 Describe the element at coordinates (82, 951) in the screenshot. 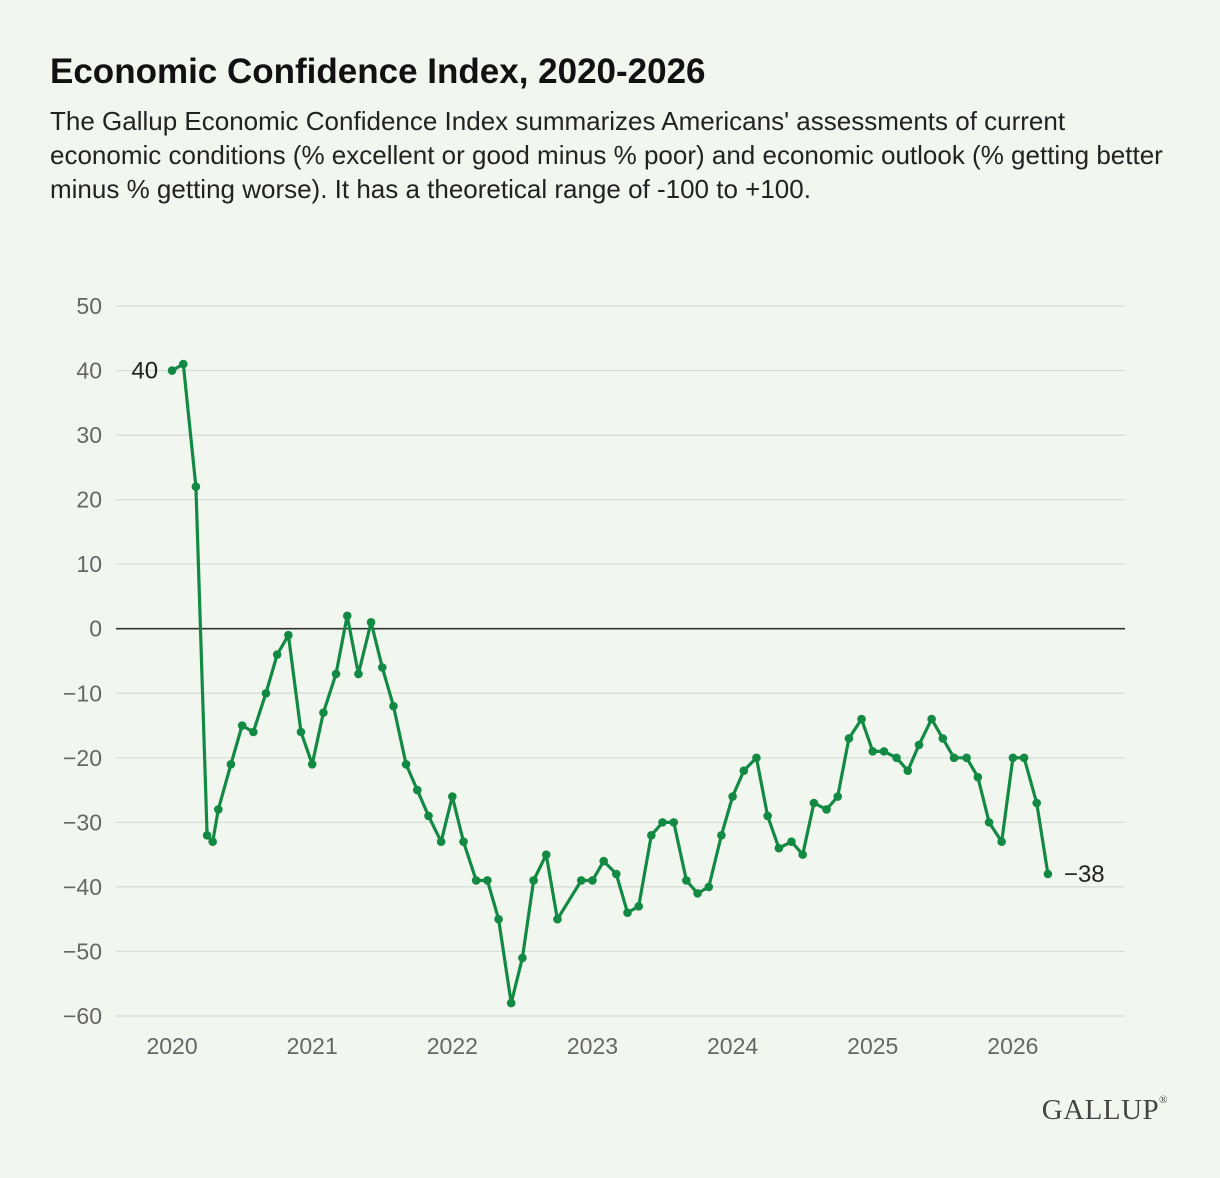

I see `y-tick-label: −50` at that location.